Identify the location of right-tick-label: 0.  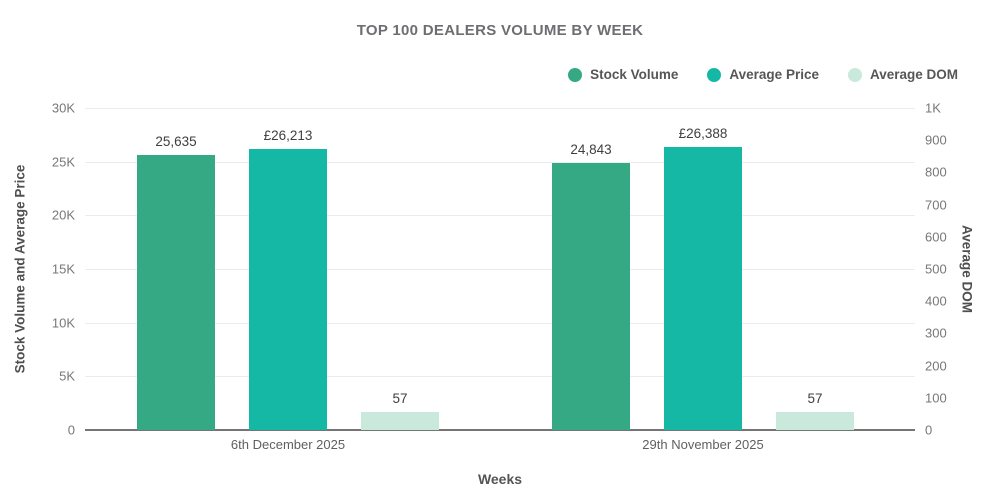
(929, 430).